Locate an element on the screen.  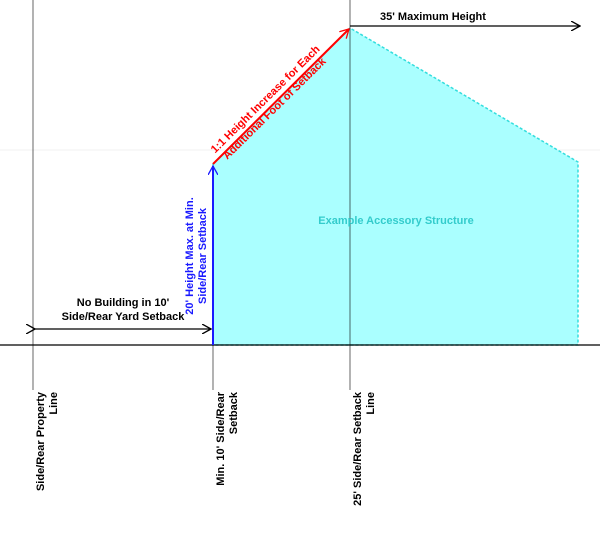
min-height-label-line1: 20' Height Max. at Min. is located at coordinates (190, 256).